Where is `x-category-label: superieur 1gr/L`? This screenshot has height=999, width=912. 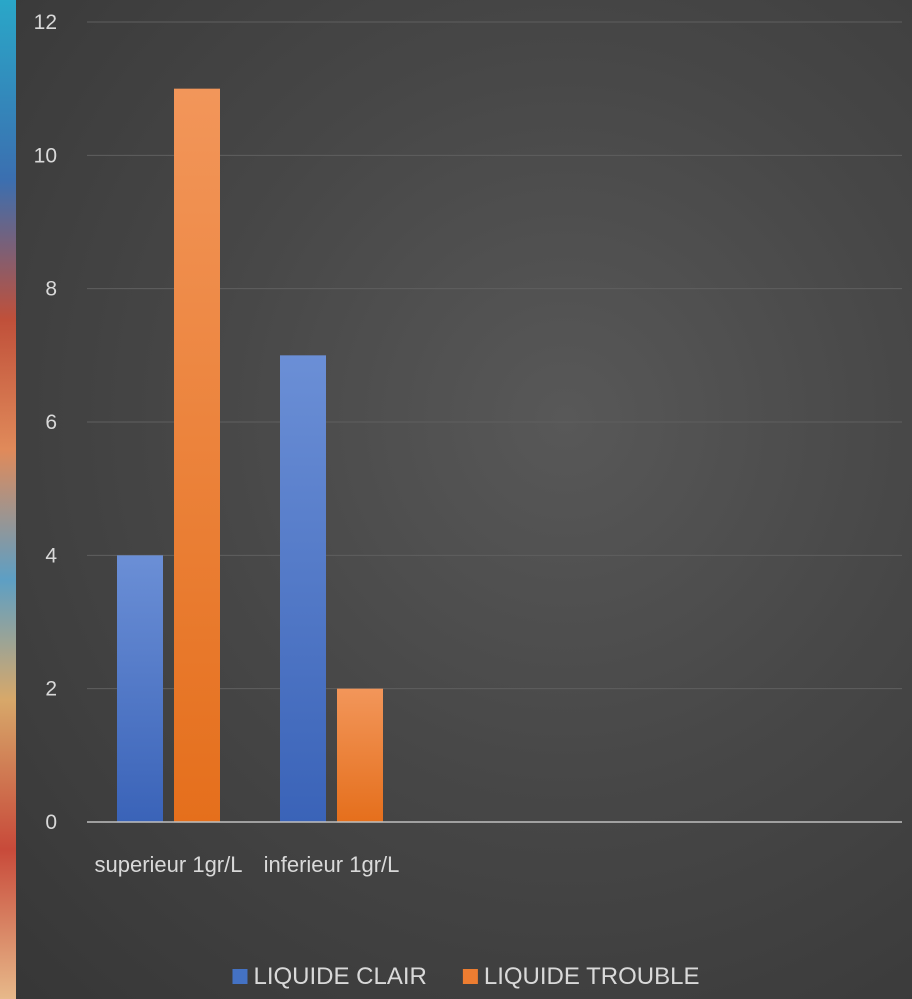 x-category-label: superieur 1gr/L is located at coordinates (169, 864).